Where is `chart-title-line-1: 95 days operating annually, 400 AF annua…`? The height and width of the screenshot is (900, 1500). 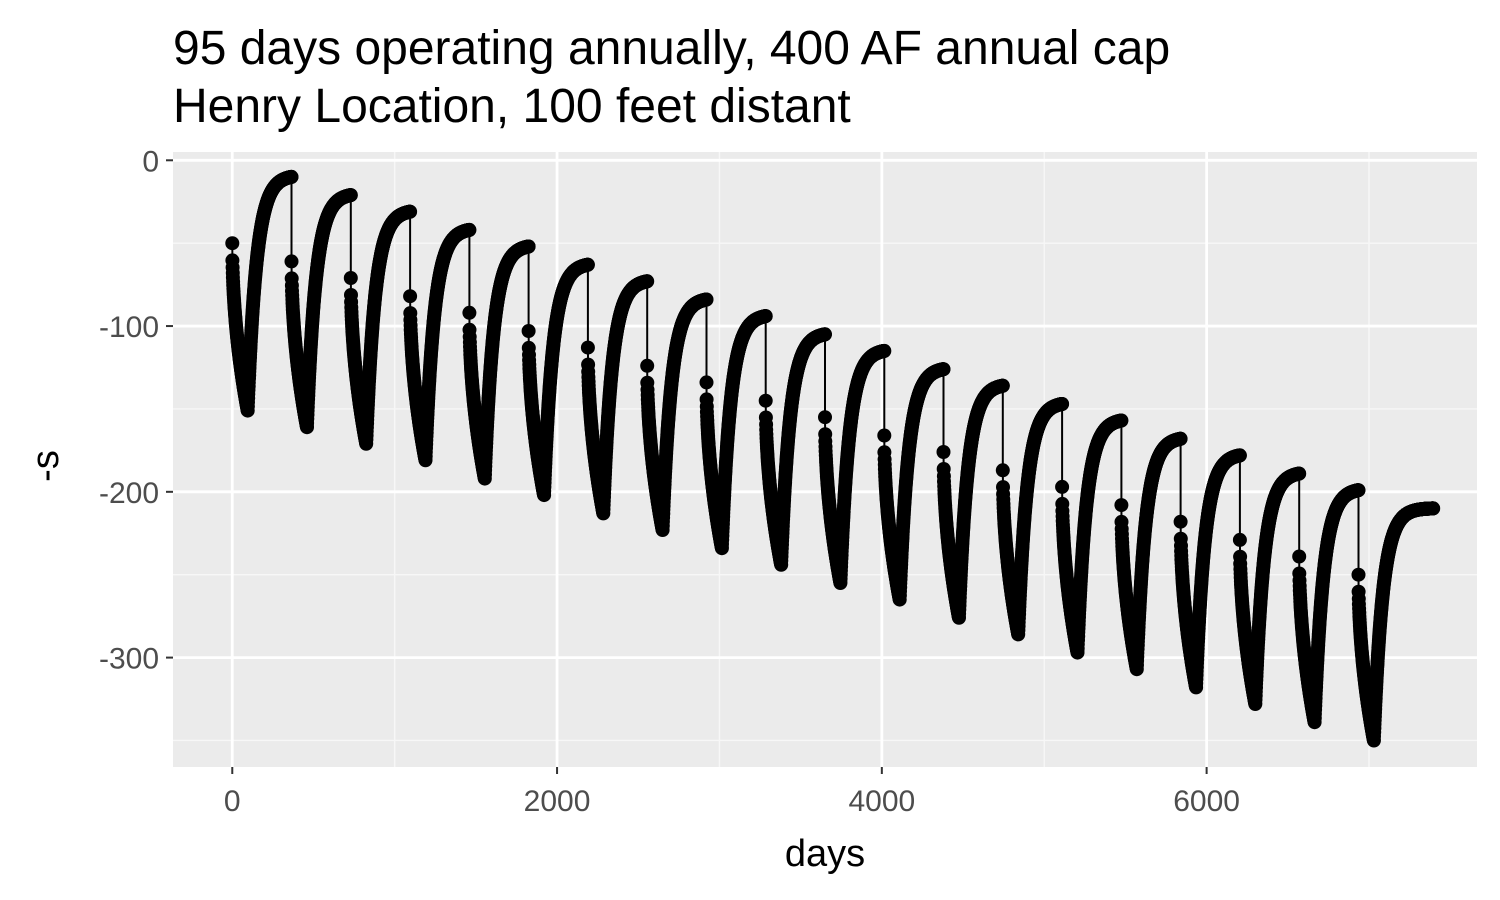
chart-title-line-1: 95 days operating annually, 400 AF annua… is located at coordinates (671, 48).